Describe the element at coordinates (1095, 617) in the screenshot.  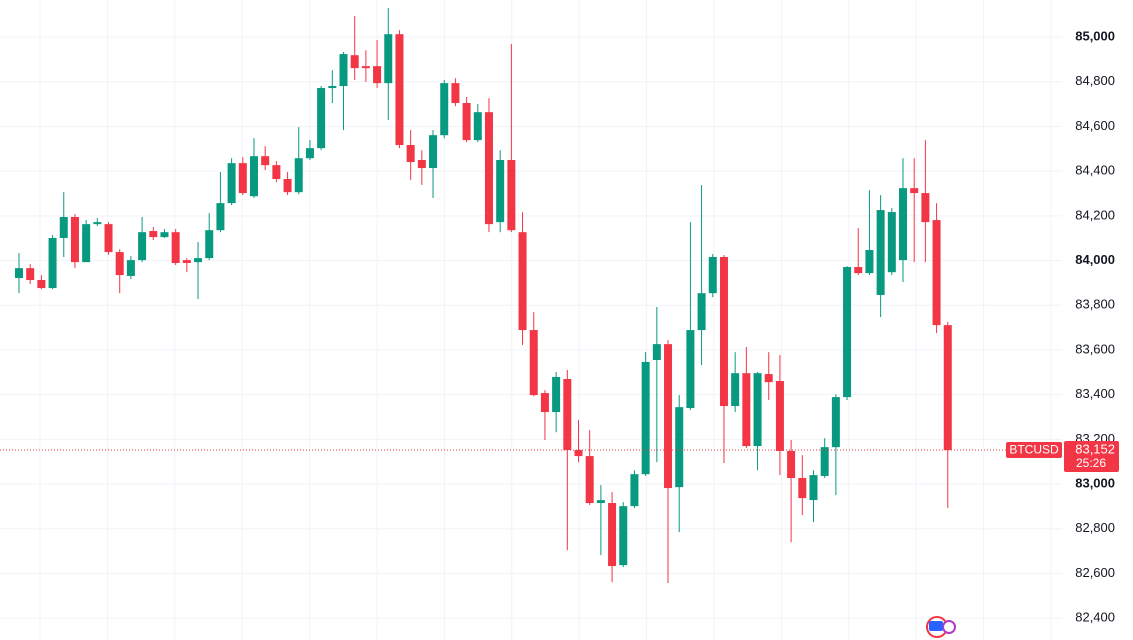
I see `y-tick-label: 82,400` at that location.